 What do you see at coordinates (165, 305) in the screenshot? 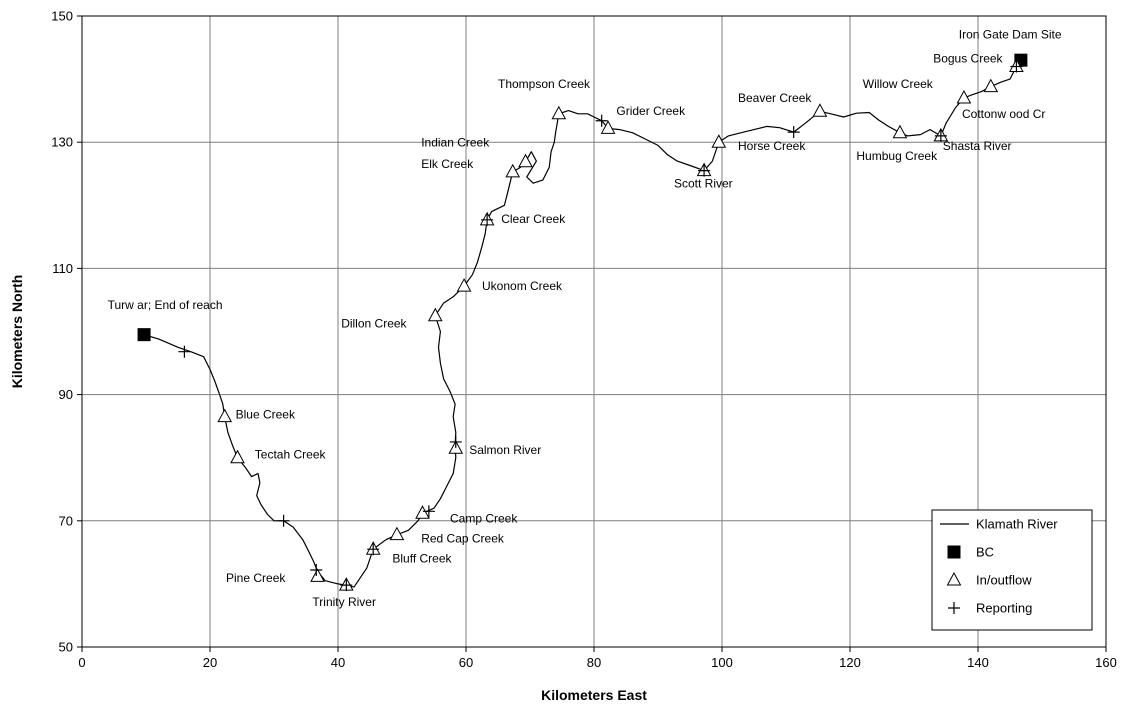
I see `site-label: Turw ar; End of reach` at bounding box center [165, 305].